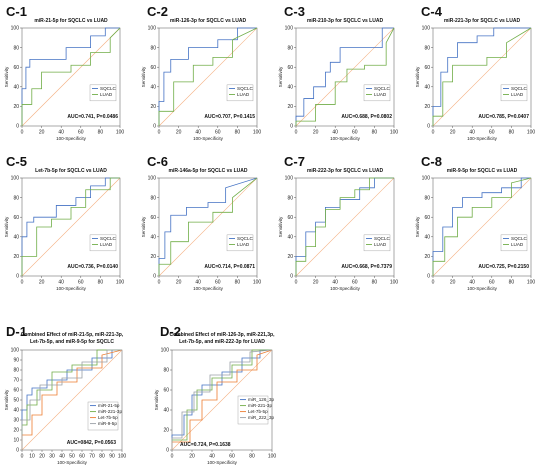  What do you see at coordinates (107, 423) in the screenshot?
I see `legend-label: miR-9-5p` at bounding box center [107, 423].